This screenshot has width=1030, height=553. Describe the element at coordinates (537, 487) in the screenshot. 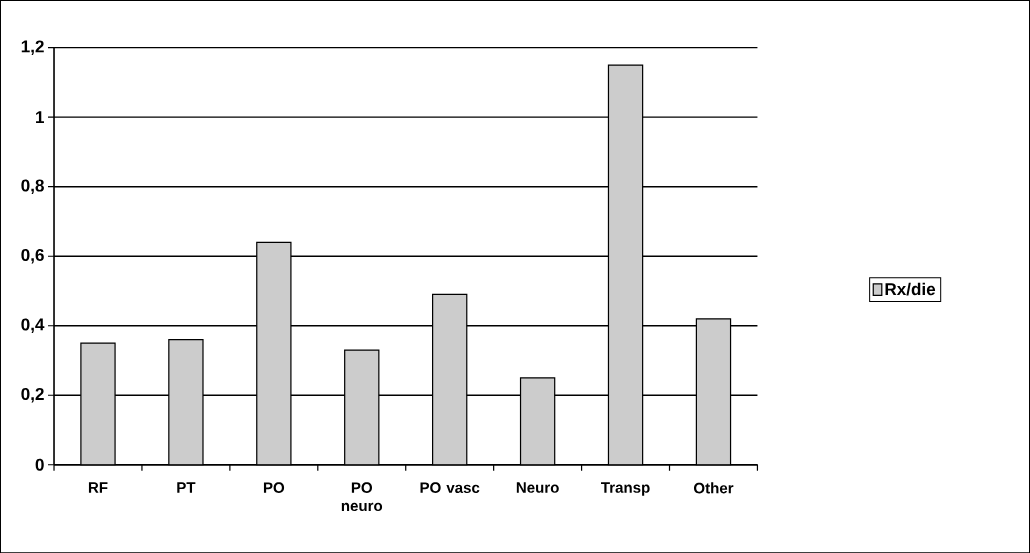

I see `x-tick-label: Neuro` at that location.